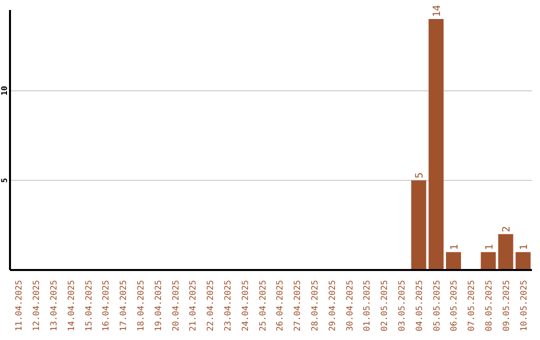 This screenshot has height=340, width=540. I want to click on x-tick-label: 05.05.2025, so click(437, 306).